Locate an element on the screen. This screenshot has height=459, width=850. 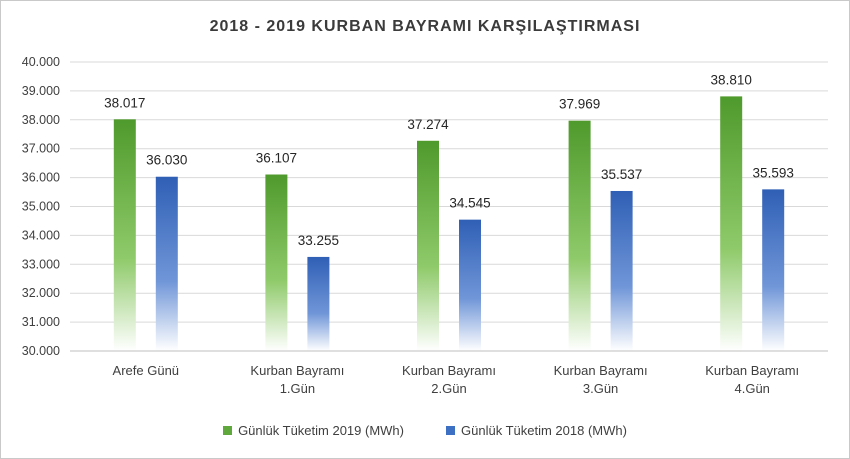
y-tick-label: 35.000 is located at coordinates (41, 207).